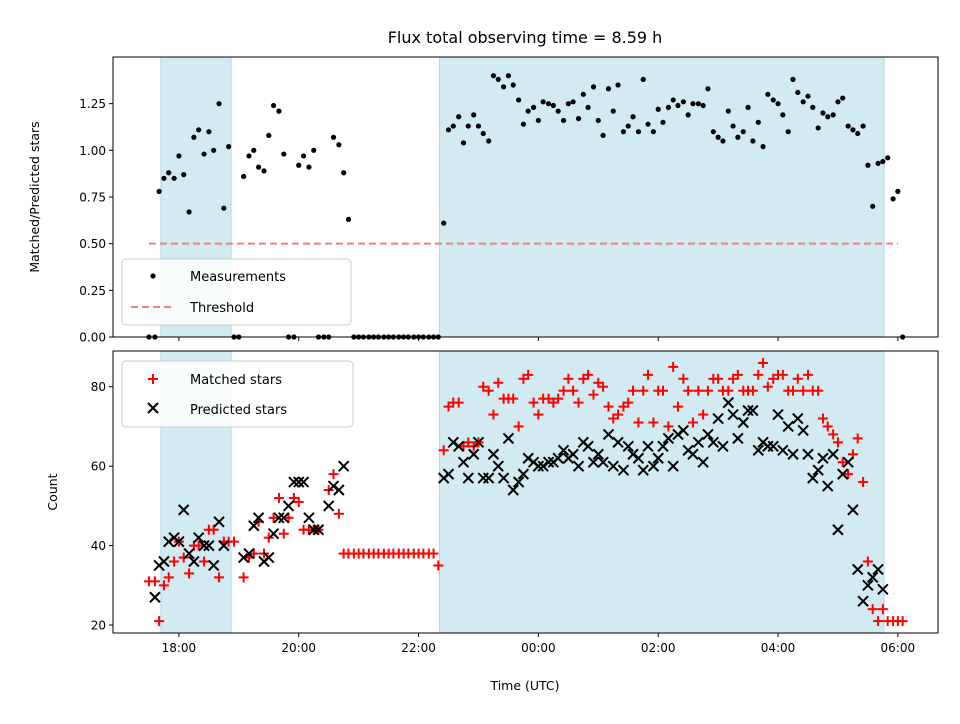 This screenshot has height=724, width=960. Describe the element at coordinates (153, 276) in the screenshot. I see `legend-measurements-marker` at that location.